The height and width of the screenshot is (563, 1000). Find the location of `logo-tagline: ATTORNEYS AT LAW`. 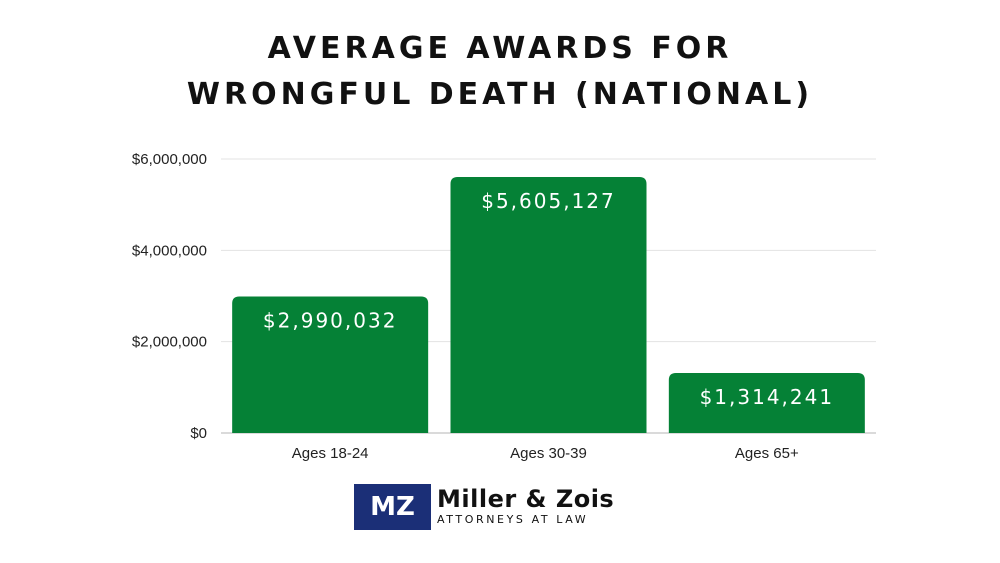

logo-tagline: ATTORNEYS AT LAW is located at coordinates (513, 519).